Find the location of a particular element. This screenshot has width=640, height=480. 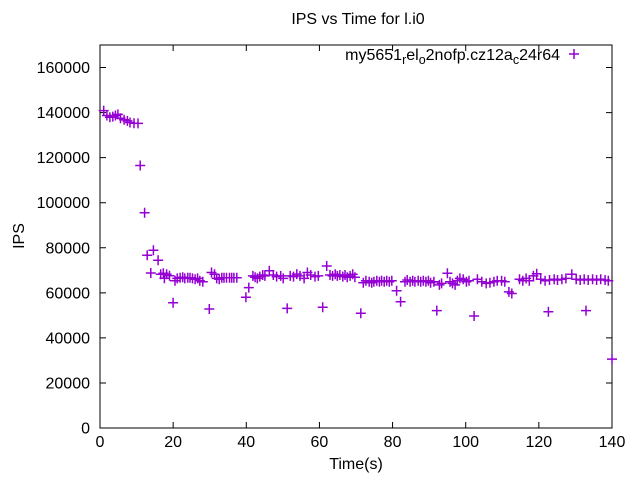

x-tick-label: 100 is located at coordinates (465, 442).